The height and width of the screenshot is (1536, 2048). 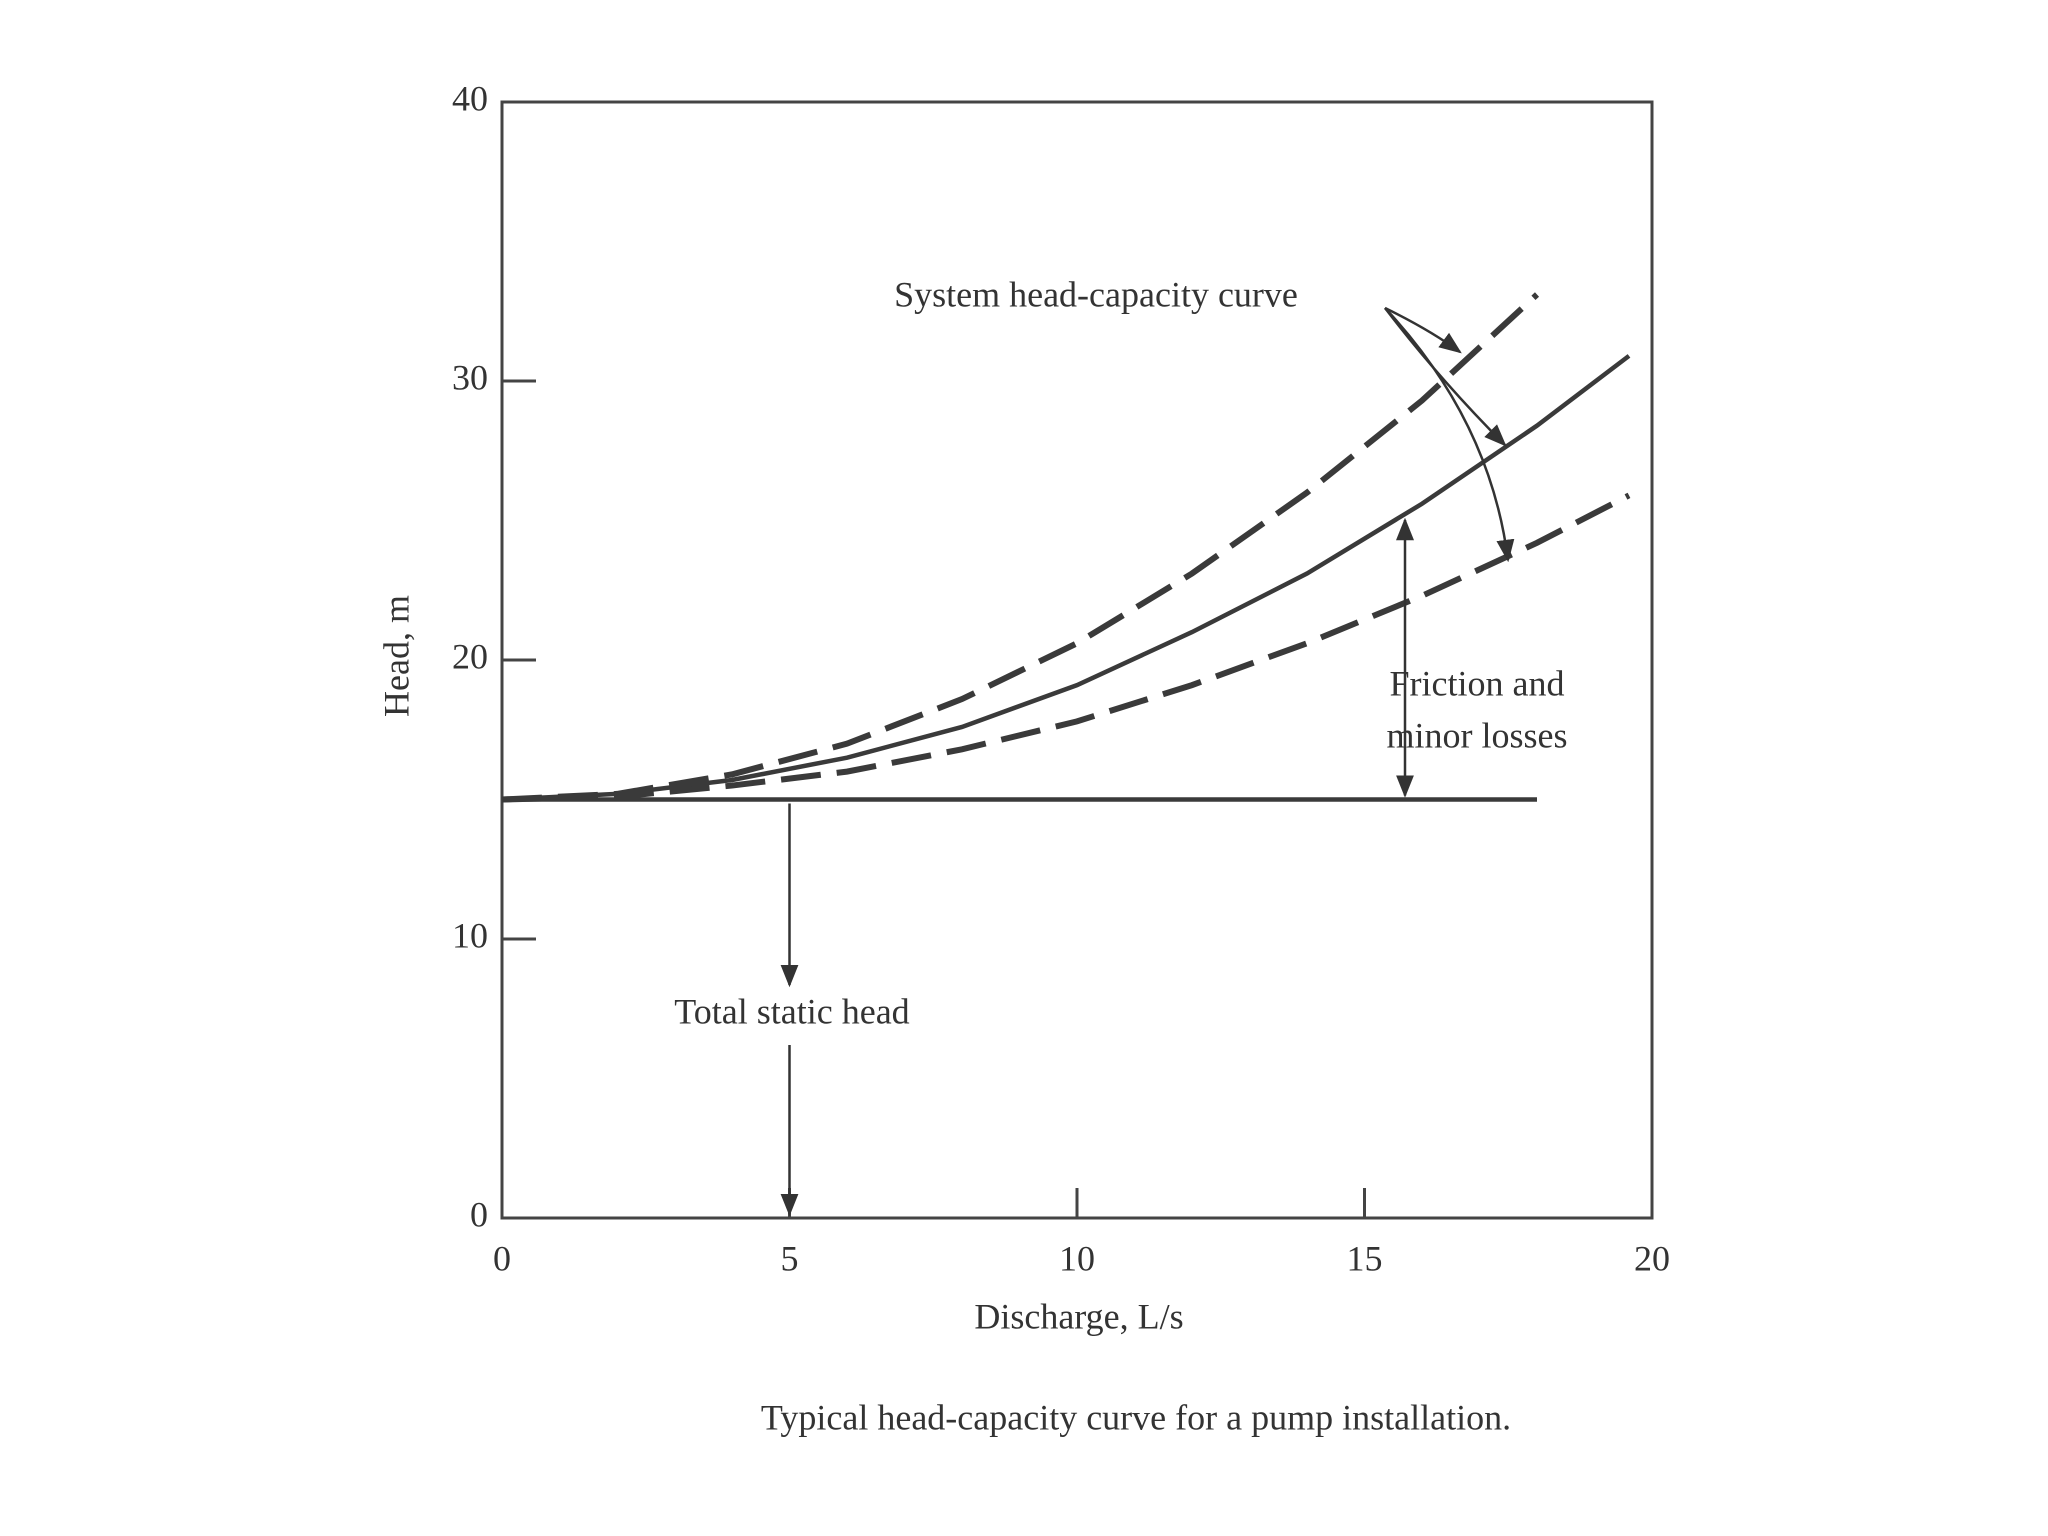 What do you see at coordinates (470, 98) in the screenshot?
I see `y-tick-label: 40` at bounding box center [470, 98].